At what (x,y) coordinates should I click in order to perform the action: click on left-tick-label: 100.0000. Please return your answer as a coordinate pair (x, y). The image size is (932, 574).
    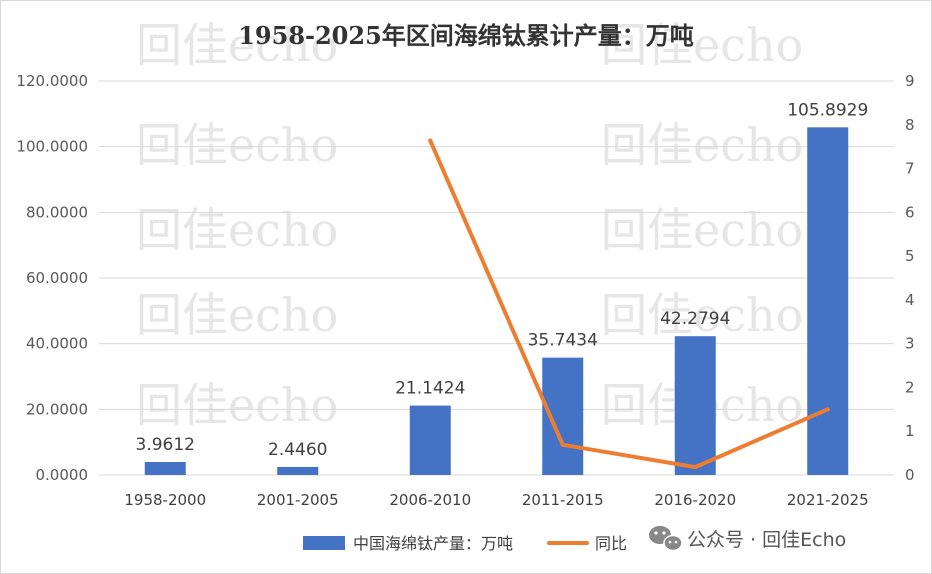
    Looking at the image, I should click on (52, 147).